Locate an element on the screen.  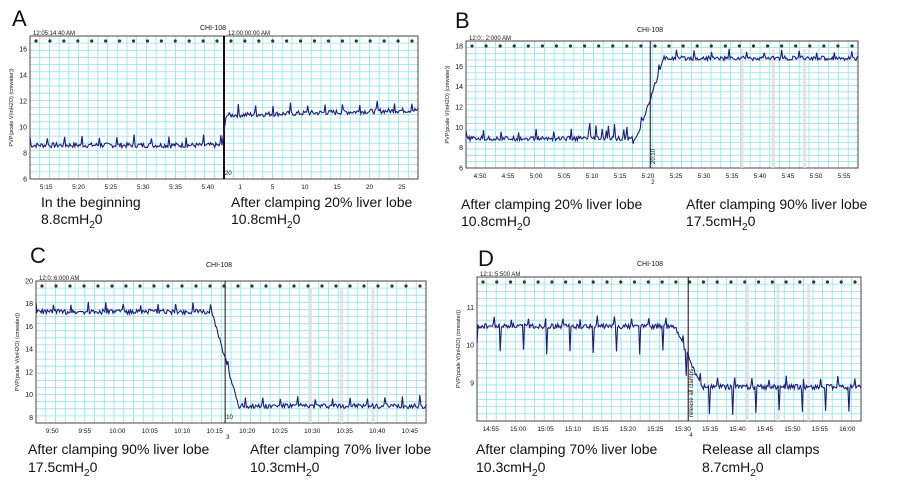
value-text: 10.8cmH is located at coordinates (489, 221).